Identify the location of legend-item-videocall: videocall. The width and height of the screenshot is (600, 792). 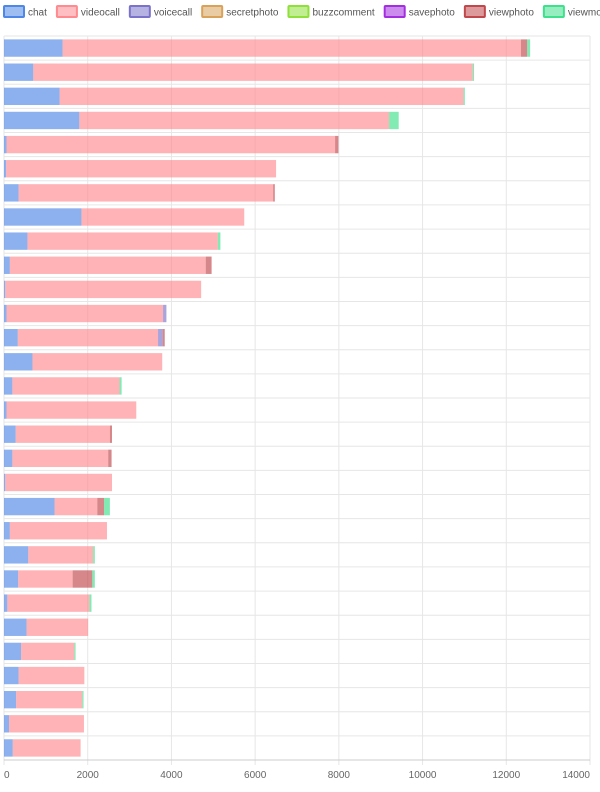
(87, 12).